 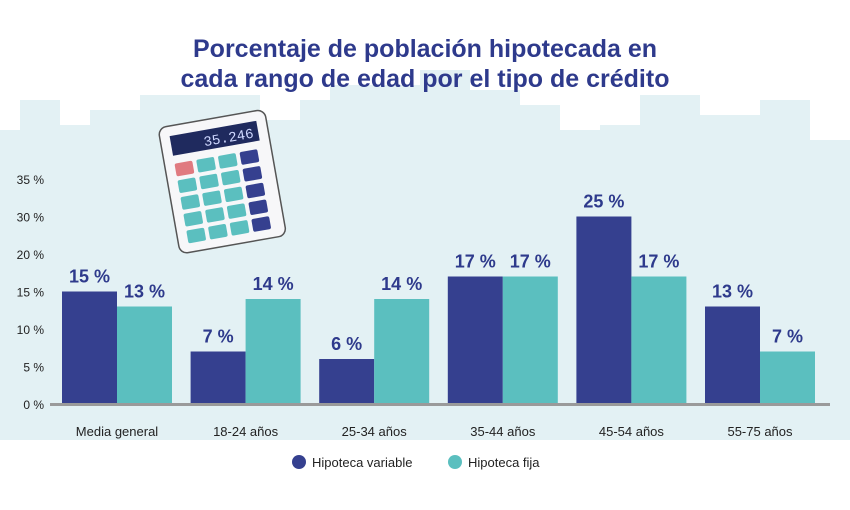 What do you see at coordinates (89, 277) in the screenshot?
I see `data-label: 15 %` at bounding box center [89, 277].